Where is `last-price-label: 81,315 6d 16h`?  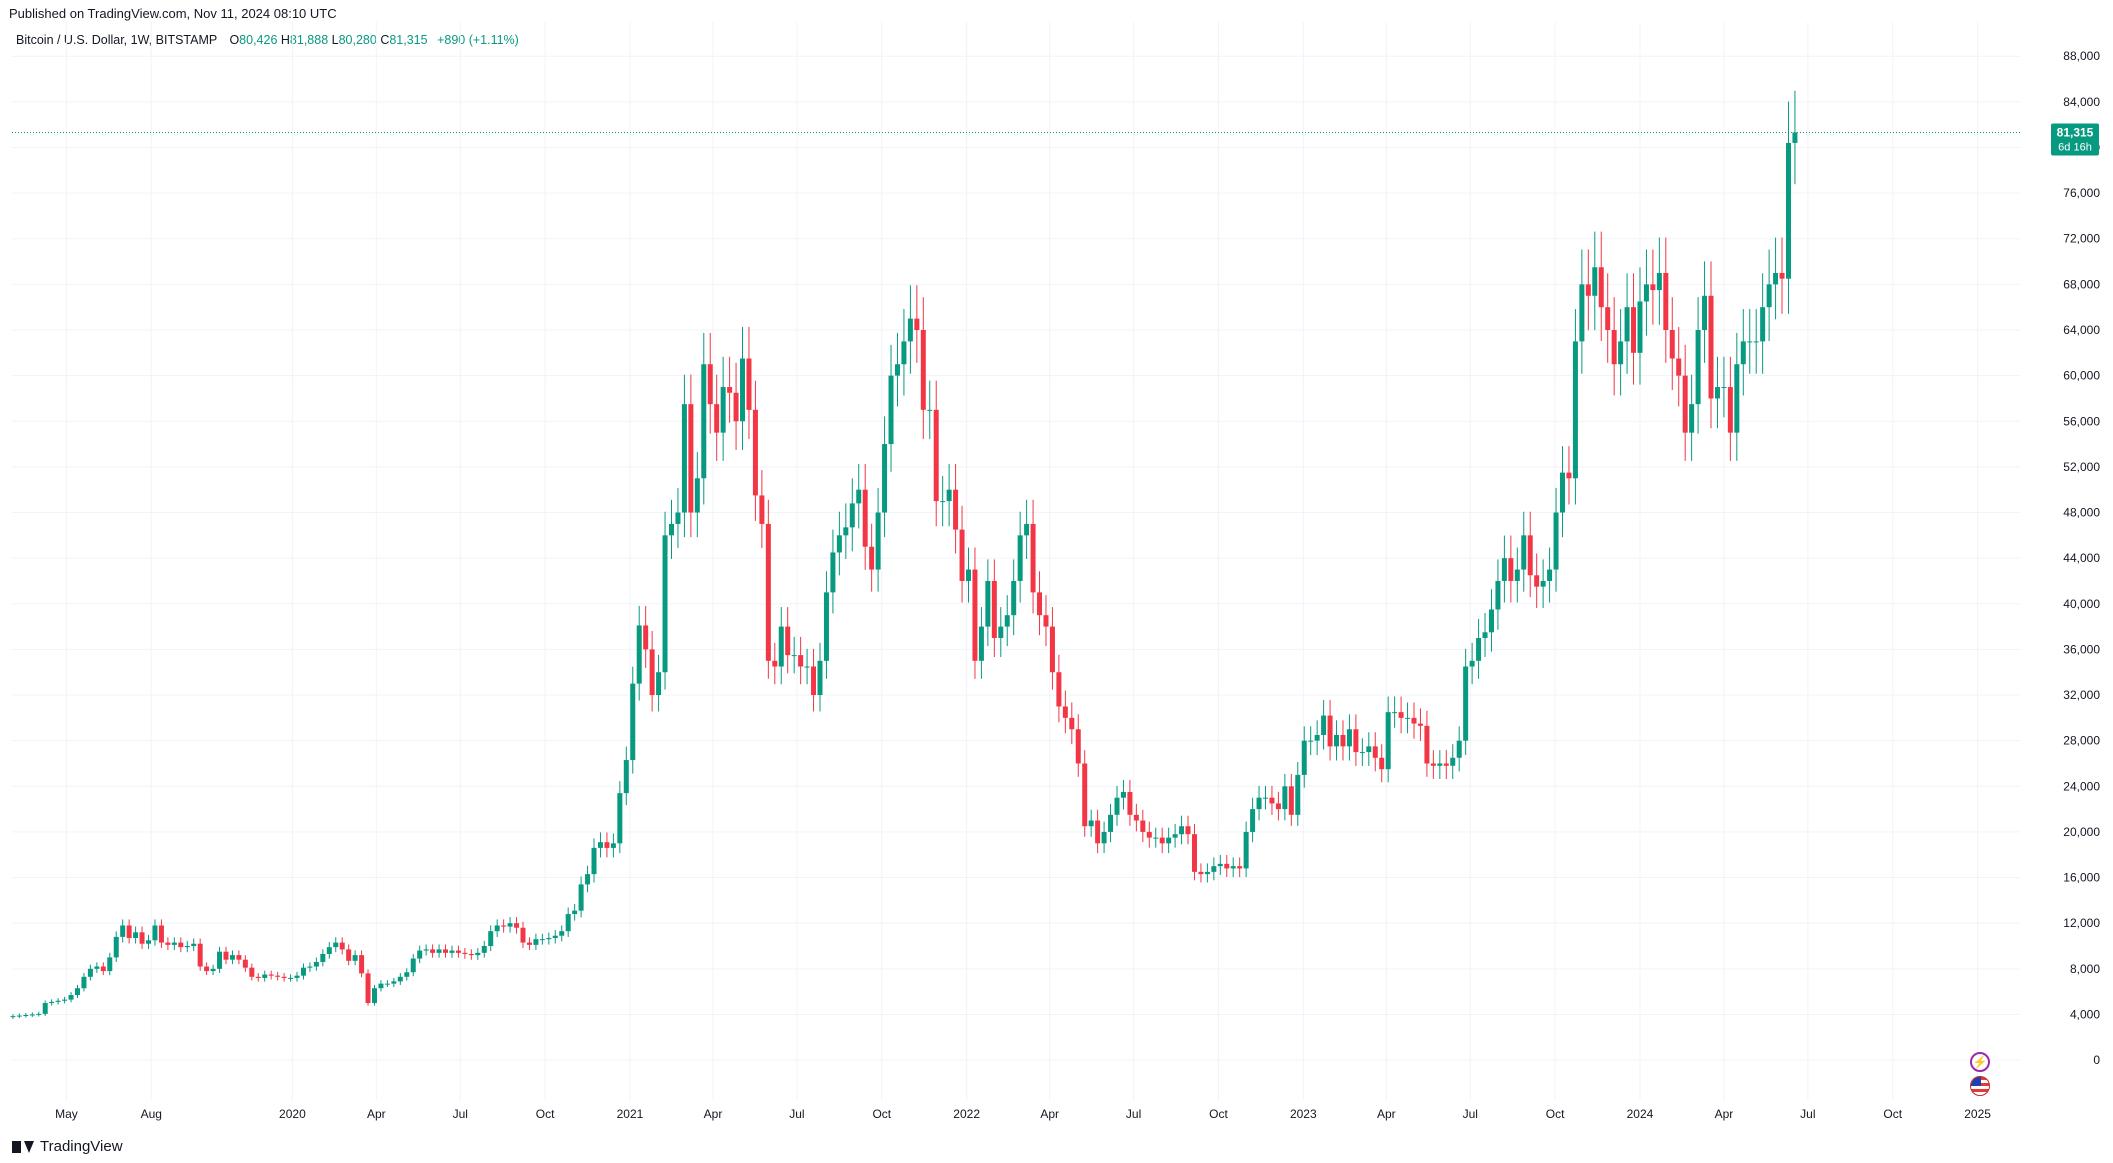
last-price-label: 81,315 6d 16h is located at coordinates (2075, 139).